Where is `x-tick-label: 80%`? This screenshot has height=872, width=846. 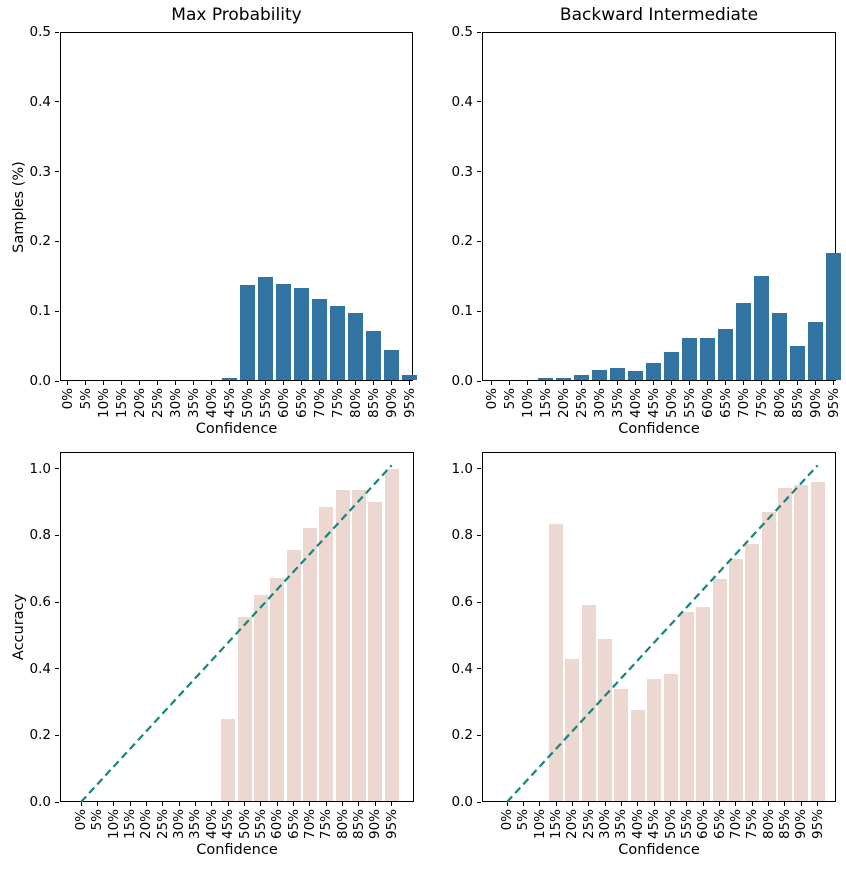
x-tick-label: 80% is located at coordinates (342, 824).